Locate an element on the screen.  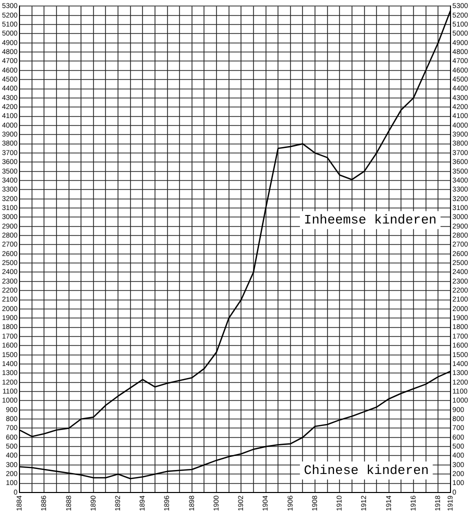
series-label: Chinese kinderen is located at coordinates (366, 470).